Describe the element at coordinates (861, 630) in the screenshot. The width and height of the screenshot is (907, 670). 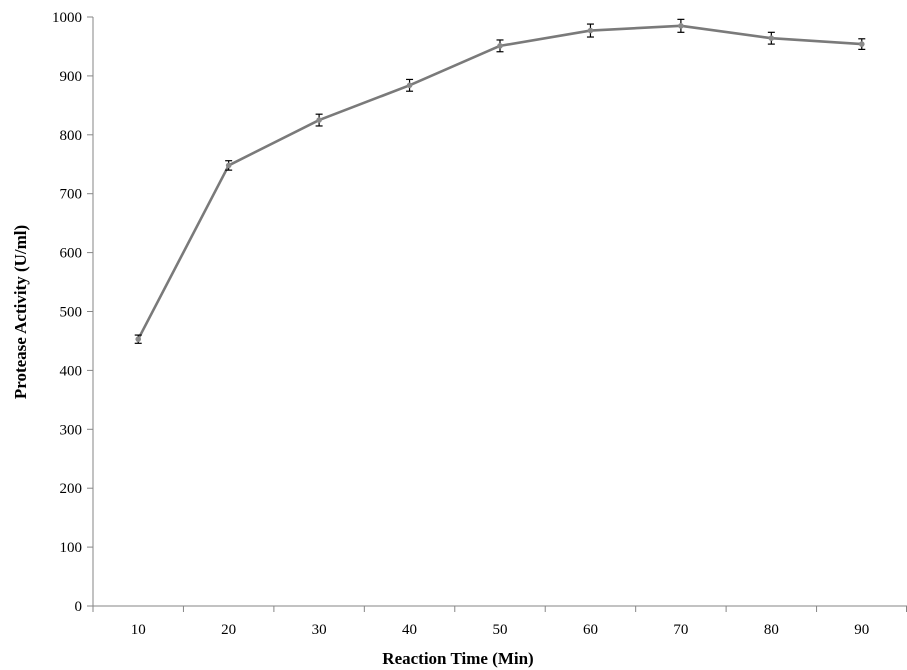
I see `x-tick-label: 90` at that location.